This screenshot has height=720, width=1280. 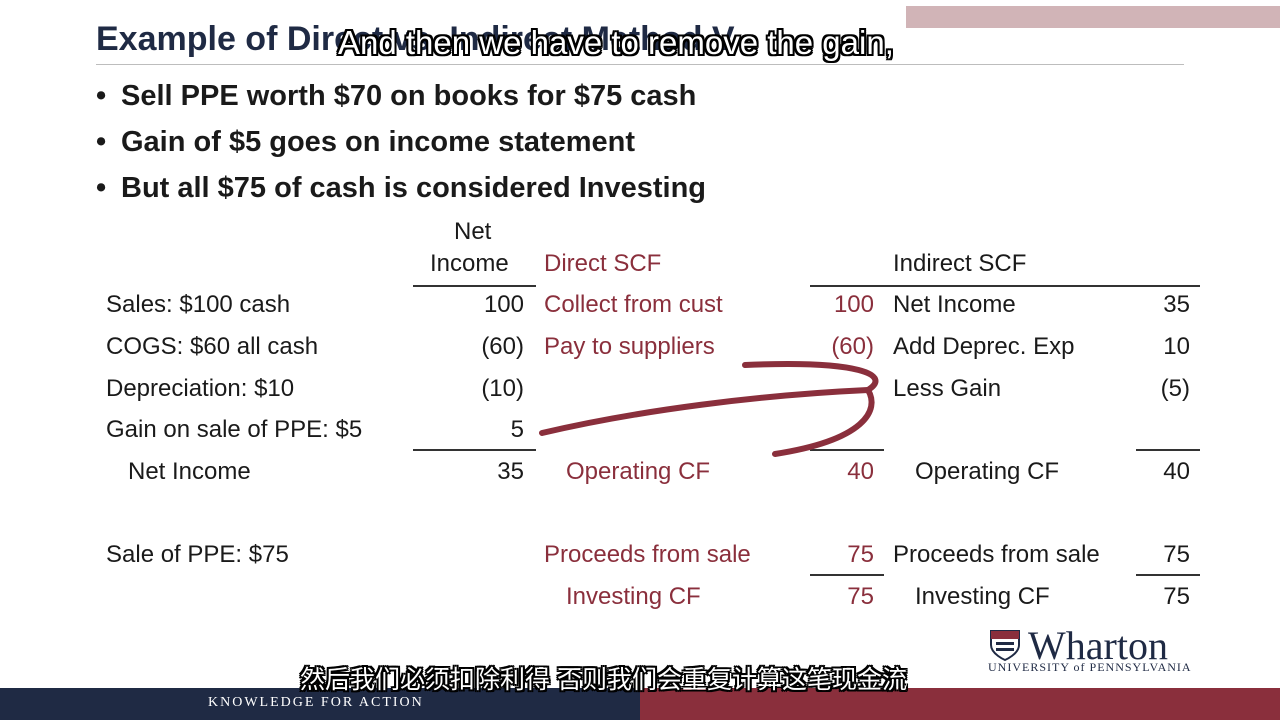 I want to click on direct-label: Collect from cust, so click(x=633, y=304).